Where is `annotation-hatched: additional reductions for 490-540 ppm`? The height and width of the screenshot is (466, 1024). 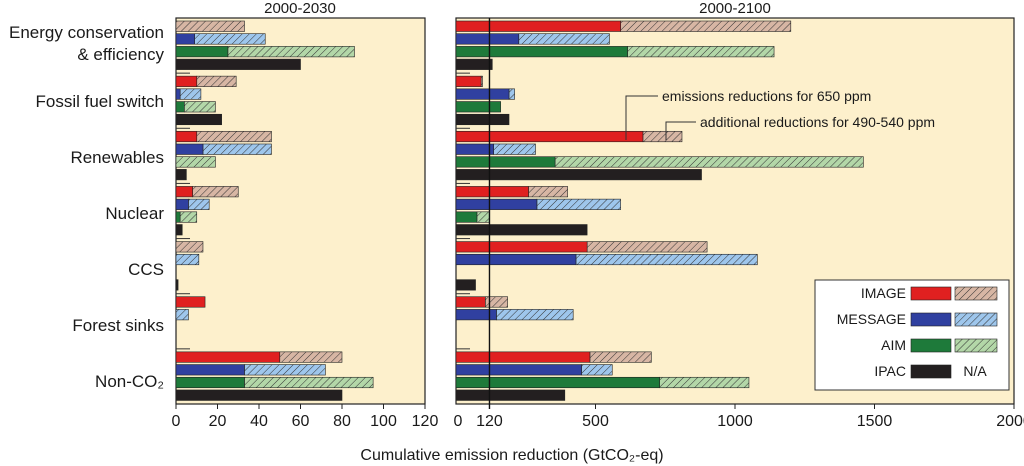 annotation-hatched: additional reductions for 490-540 ppm is located at coordinates (817, 122).